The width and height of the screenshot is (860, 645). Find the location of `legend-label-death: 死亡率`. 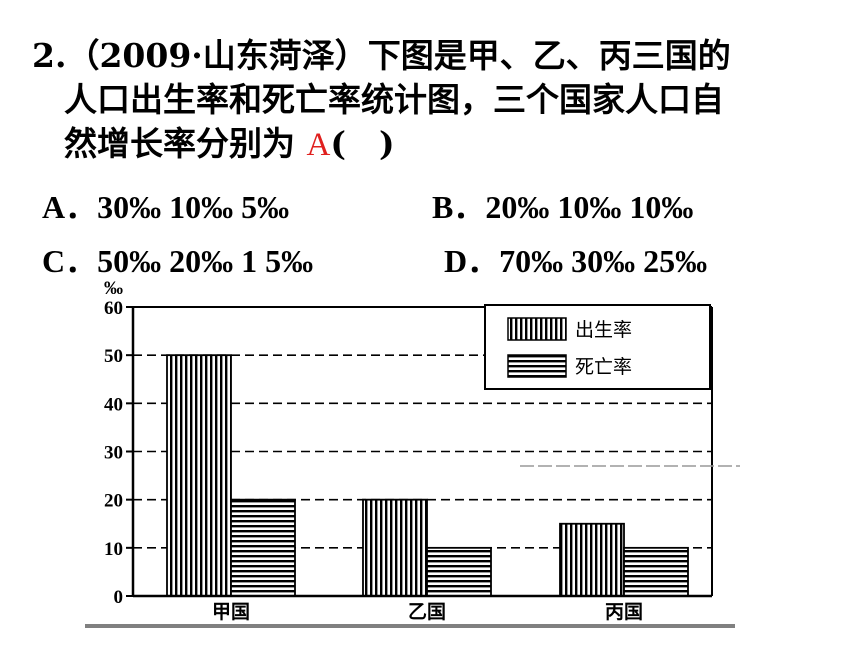

legend-label-death: 死亡率 is located at coordinates (603, 367).